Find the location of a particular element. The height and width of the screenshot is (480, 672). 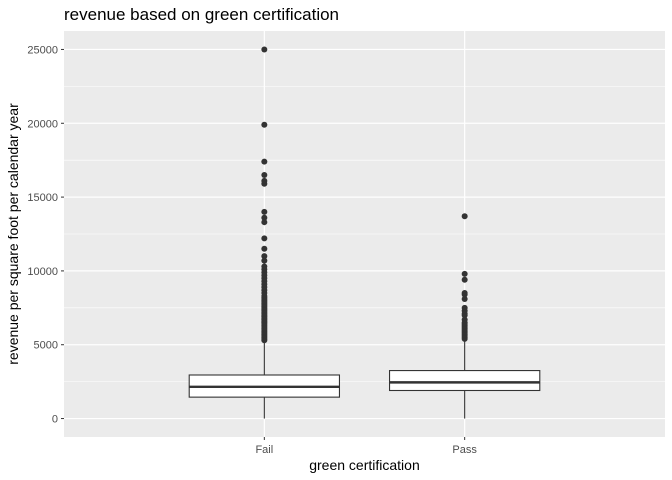

y-tick-label: 25000 is located at coordinates (42, 50).